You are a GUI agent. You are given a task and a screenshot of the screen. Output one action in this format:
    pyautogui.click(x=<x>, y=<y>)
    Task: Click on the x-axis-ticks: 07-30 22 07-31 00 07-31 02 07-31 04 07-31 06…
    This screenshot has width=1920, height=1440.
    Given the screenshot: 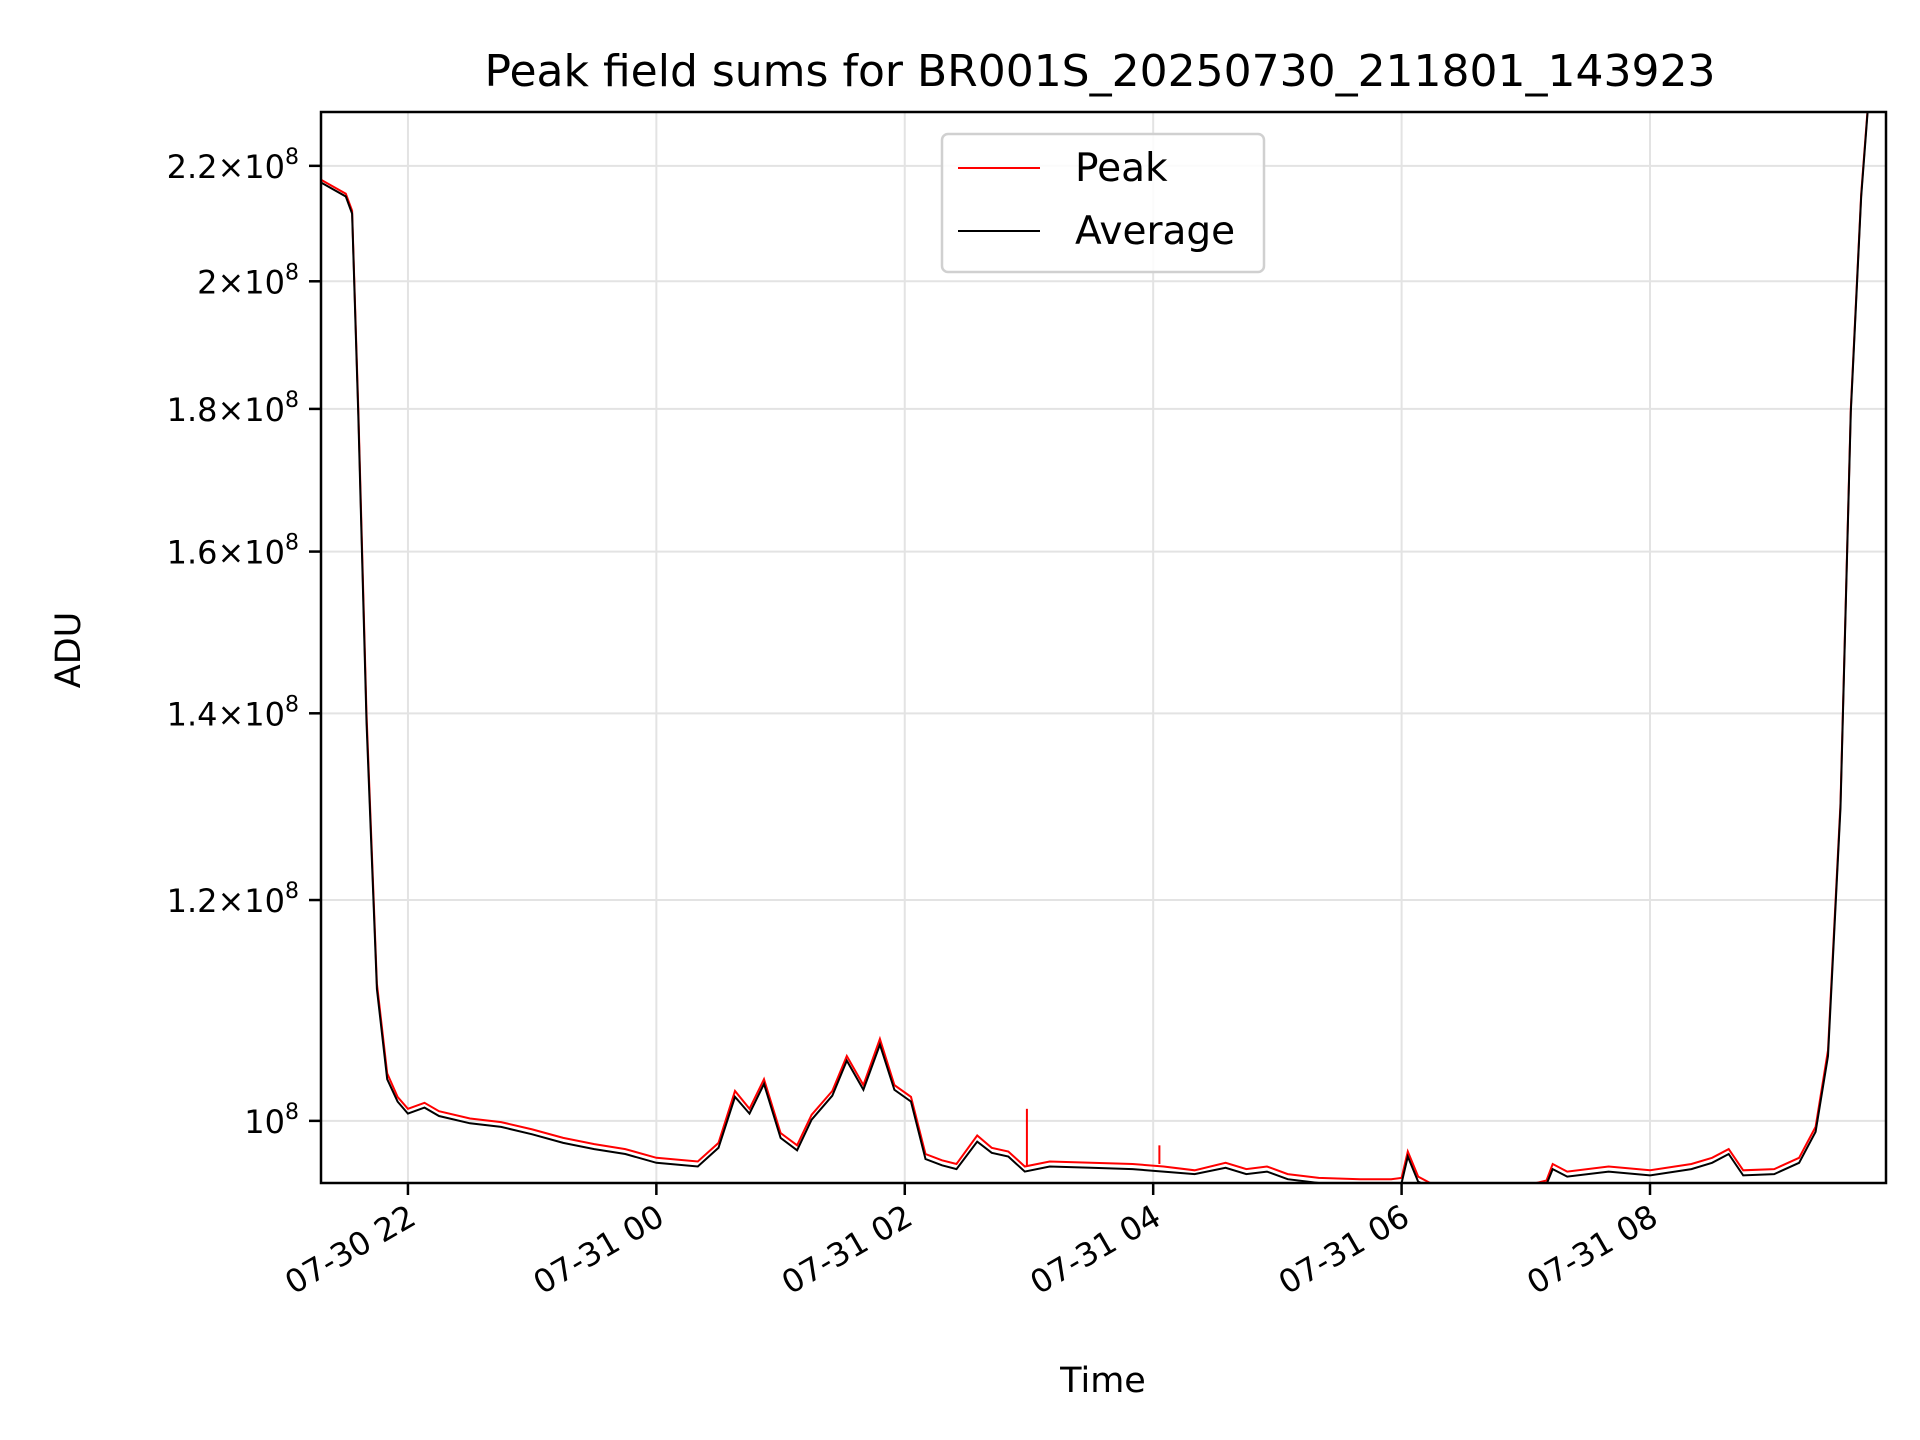 What is the action you would take?
    pyautogui.click(x=971, y=1242)
    